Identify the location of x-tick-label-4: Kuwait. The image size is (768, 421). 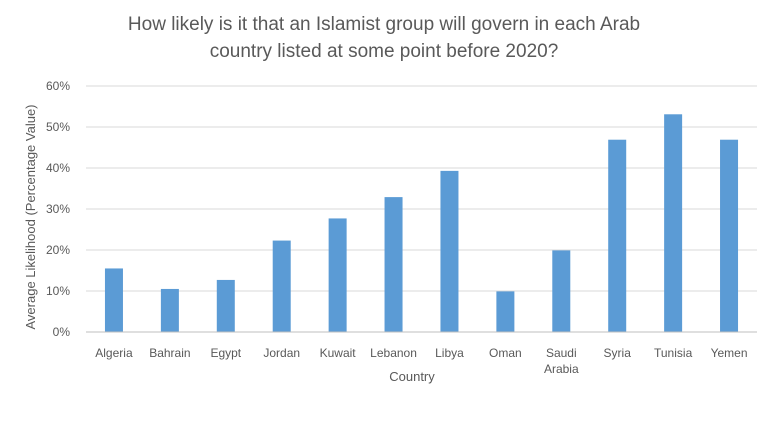
(338, 353).